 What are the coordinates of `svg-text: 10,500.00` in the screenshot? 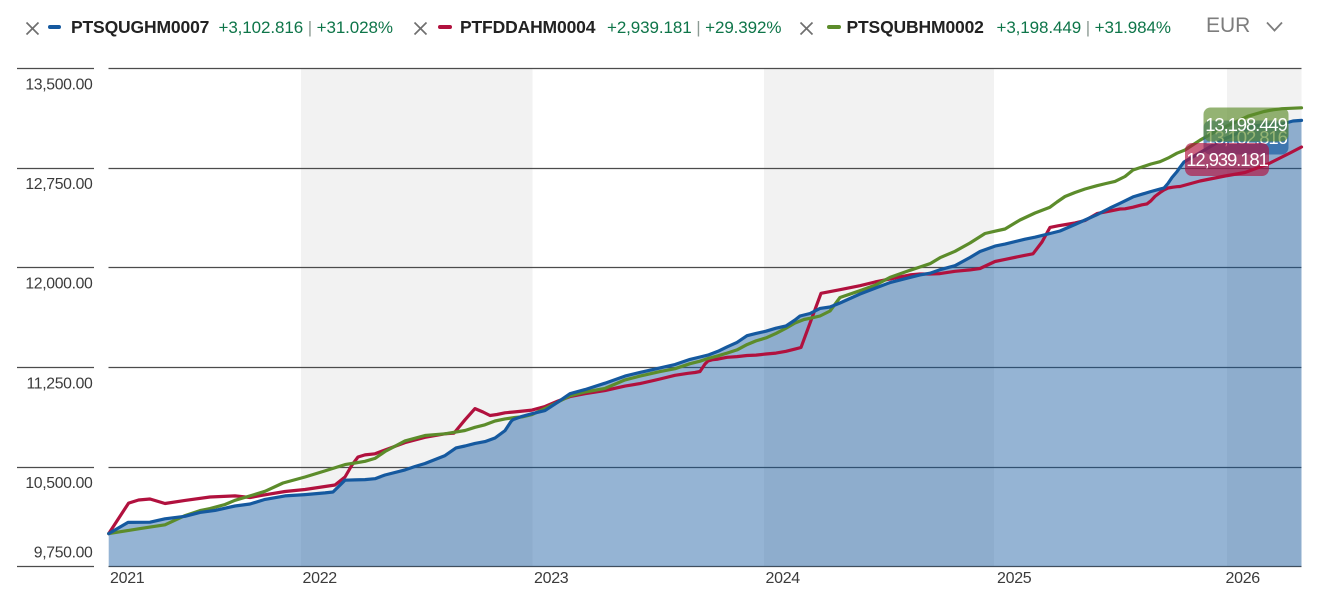 It's located at (59, 483).